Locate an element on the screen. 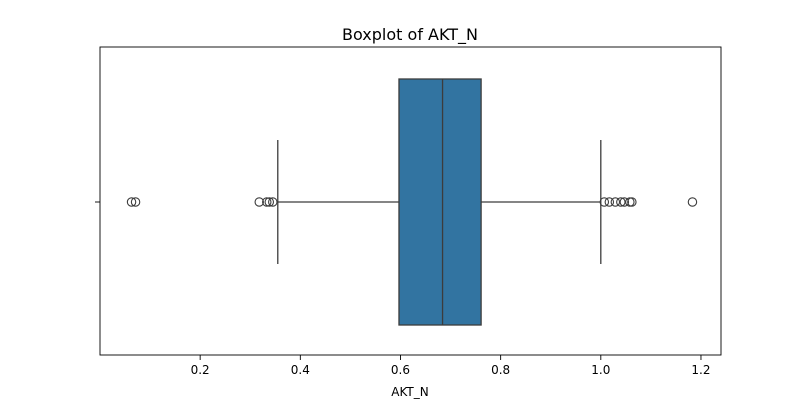 The image size is (800, 400). outlier-group is located at coordinates (412, 202).